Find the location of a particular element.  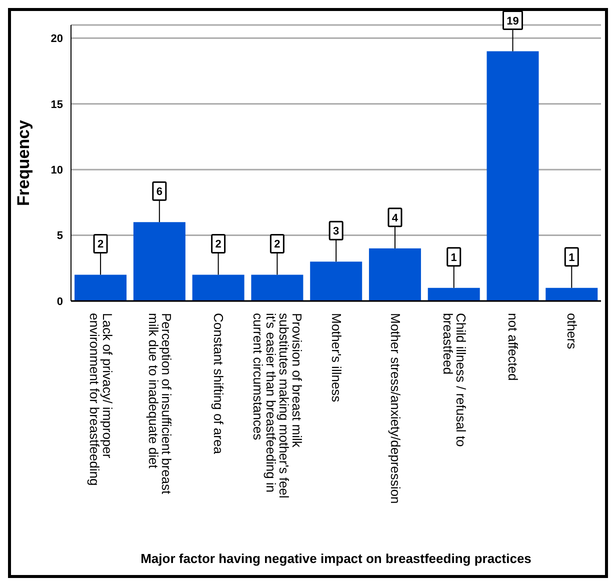

x-tick-label: others is located at coordinates (572, 331).